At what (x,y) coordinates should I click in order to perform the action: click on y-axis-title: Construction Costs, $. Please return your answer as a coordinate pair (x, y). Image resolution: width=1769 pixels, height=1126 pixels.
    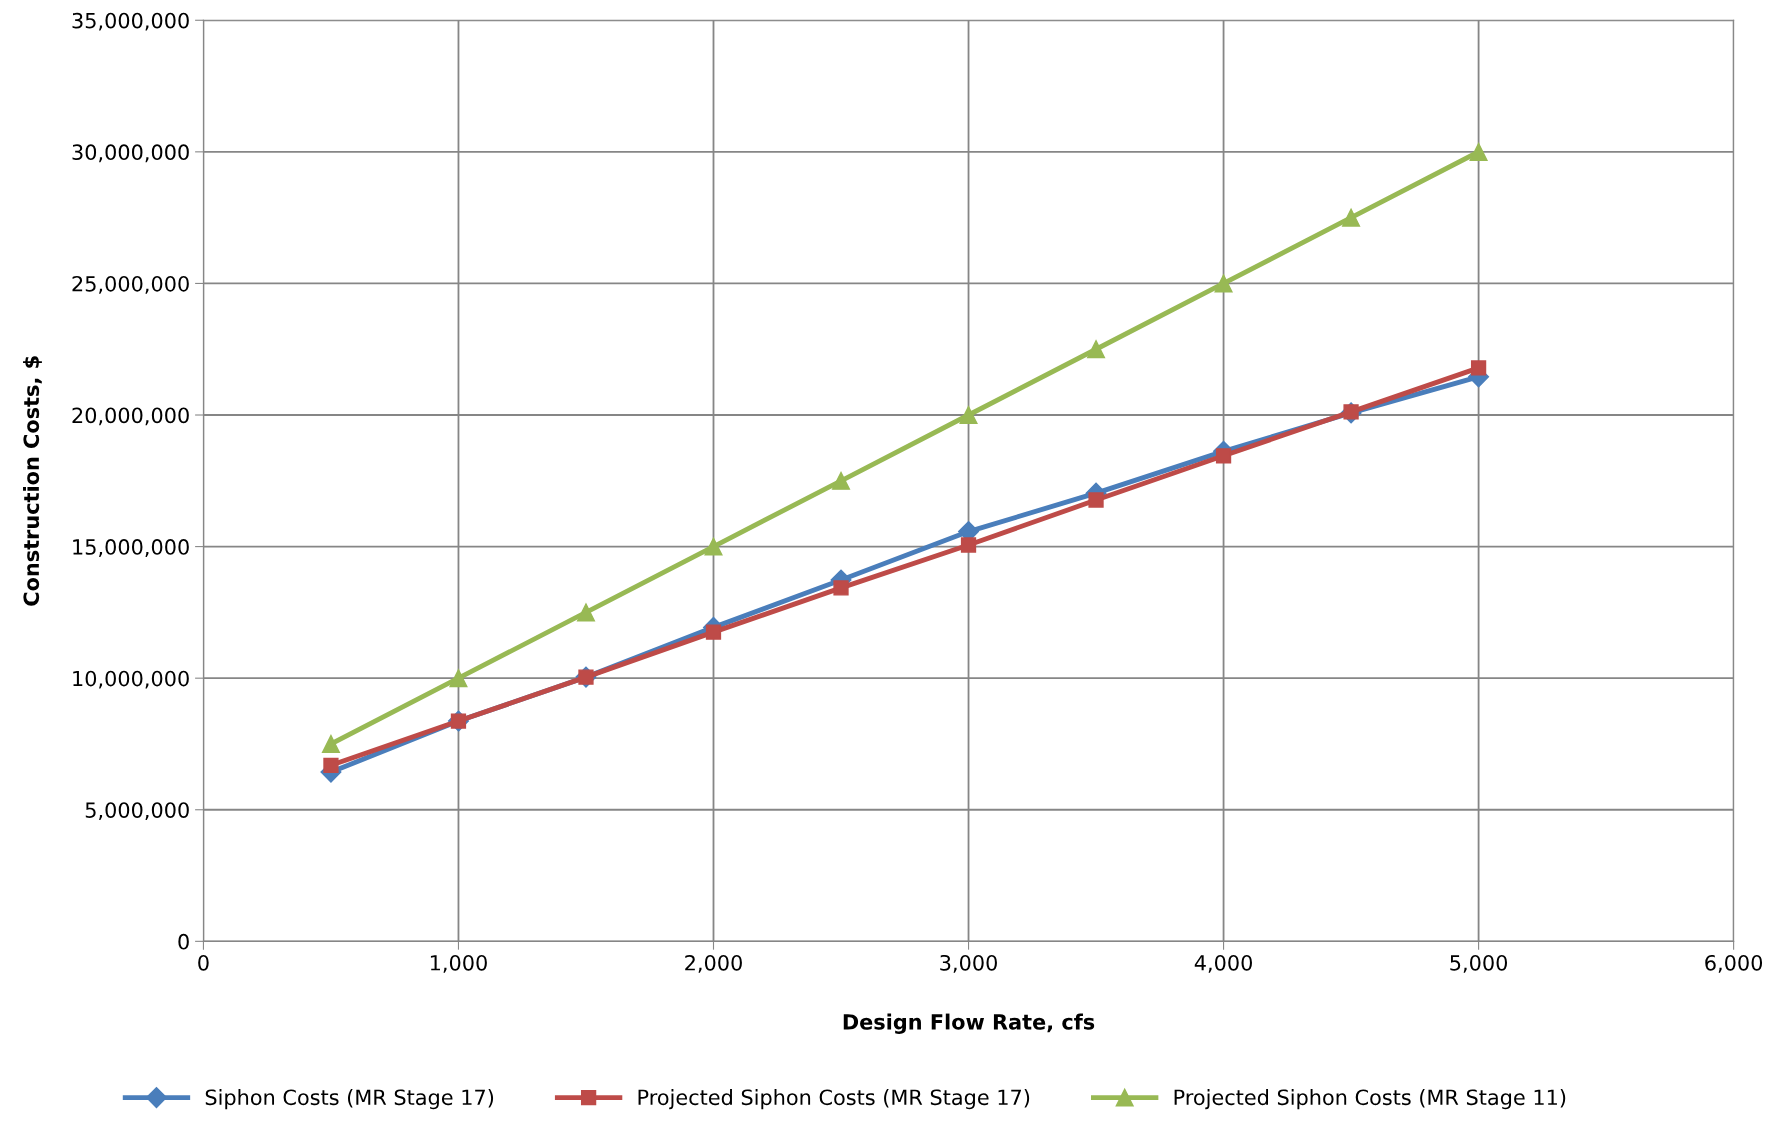
    Looking at the image, I should click on (32, 481).